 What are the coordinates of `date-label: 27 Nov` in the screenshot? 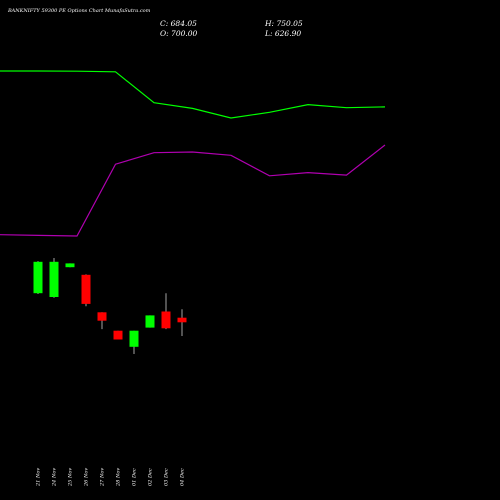 It's located at (103, 477).